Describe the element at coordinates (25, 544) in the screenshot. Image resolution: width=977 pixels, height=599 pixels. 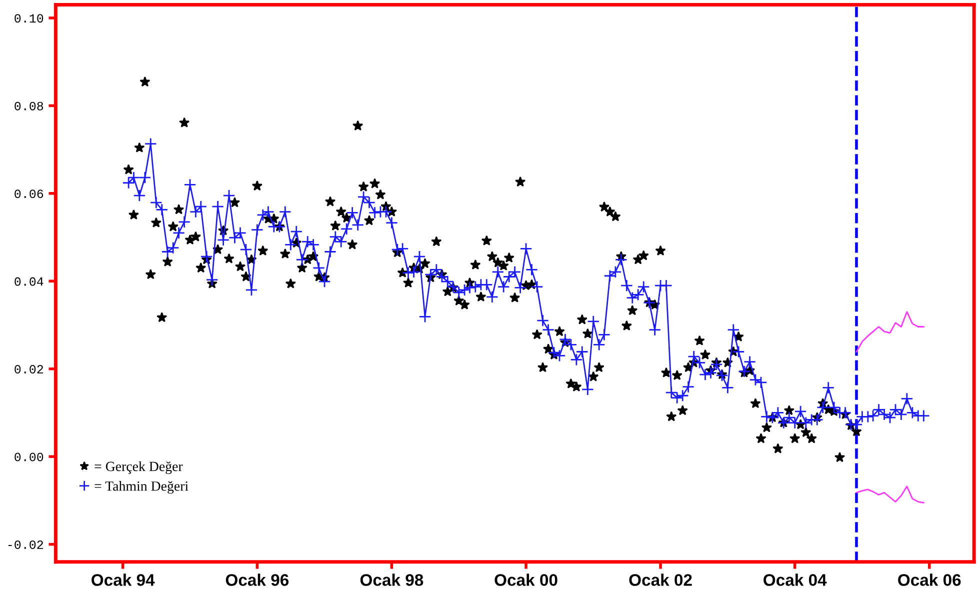
I see `y-tick-label: -0.02` at that location.